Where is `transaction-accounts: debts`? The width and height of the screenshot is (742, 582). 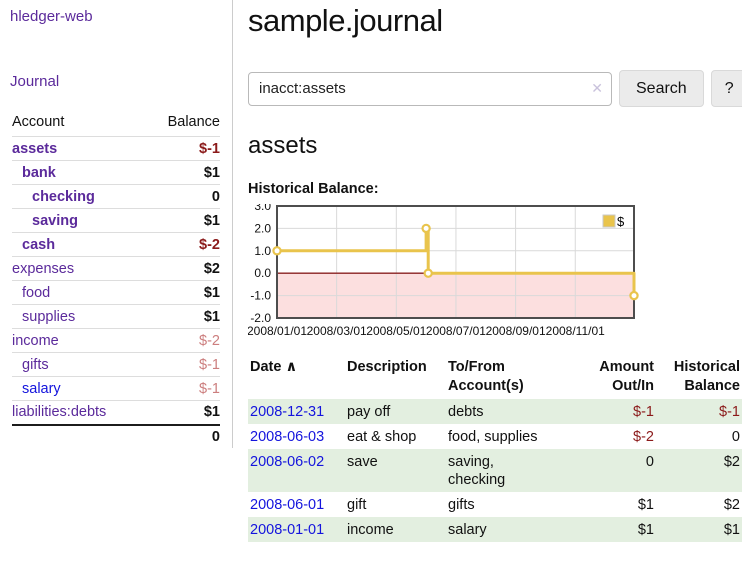 transaction-accounts: debts is located at coordinates (466, 412).